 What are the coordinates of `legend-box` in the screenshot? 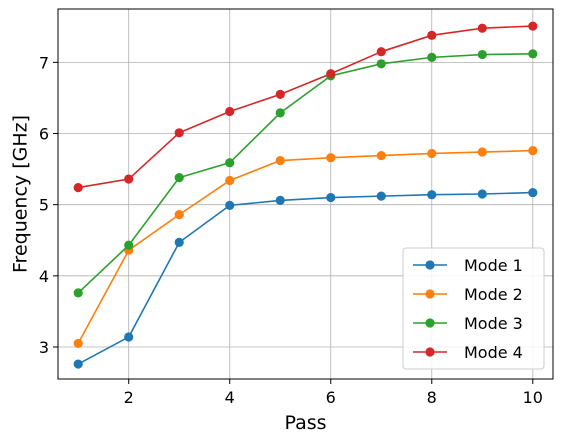 It's located at (473, 308).